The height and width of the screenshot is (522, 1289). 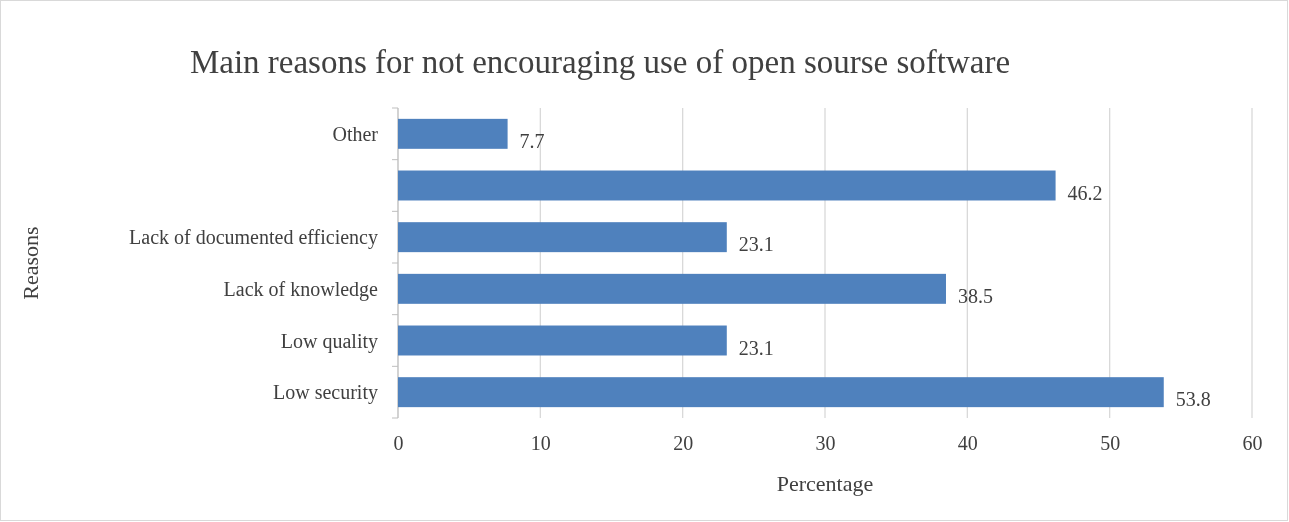 What do you see at coordinates (355, 133) in the screenshot?
I see `y-tick-label: Other` at bounding box center [355, 133].